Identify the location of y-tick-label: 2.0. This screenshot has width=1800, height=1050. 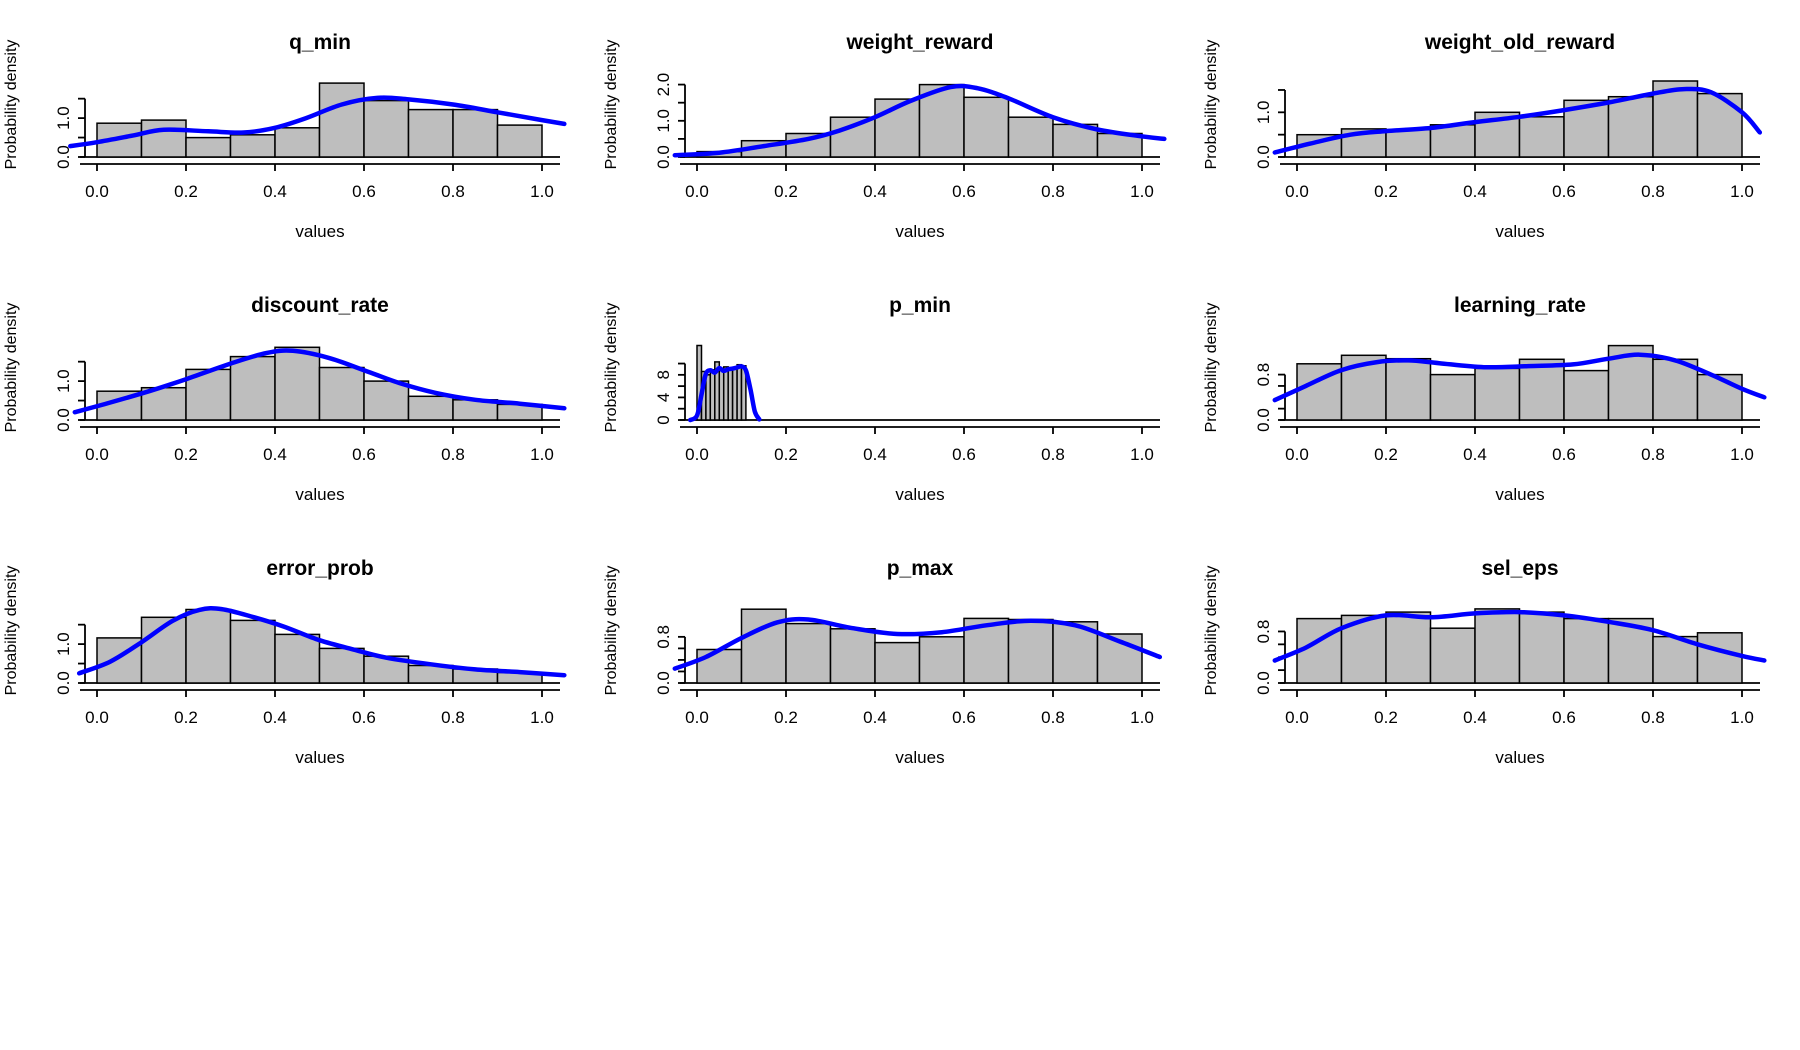
(663, 85).